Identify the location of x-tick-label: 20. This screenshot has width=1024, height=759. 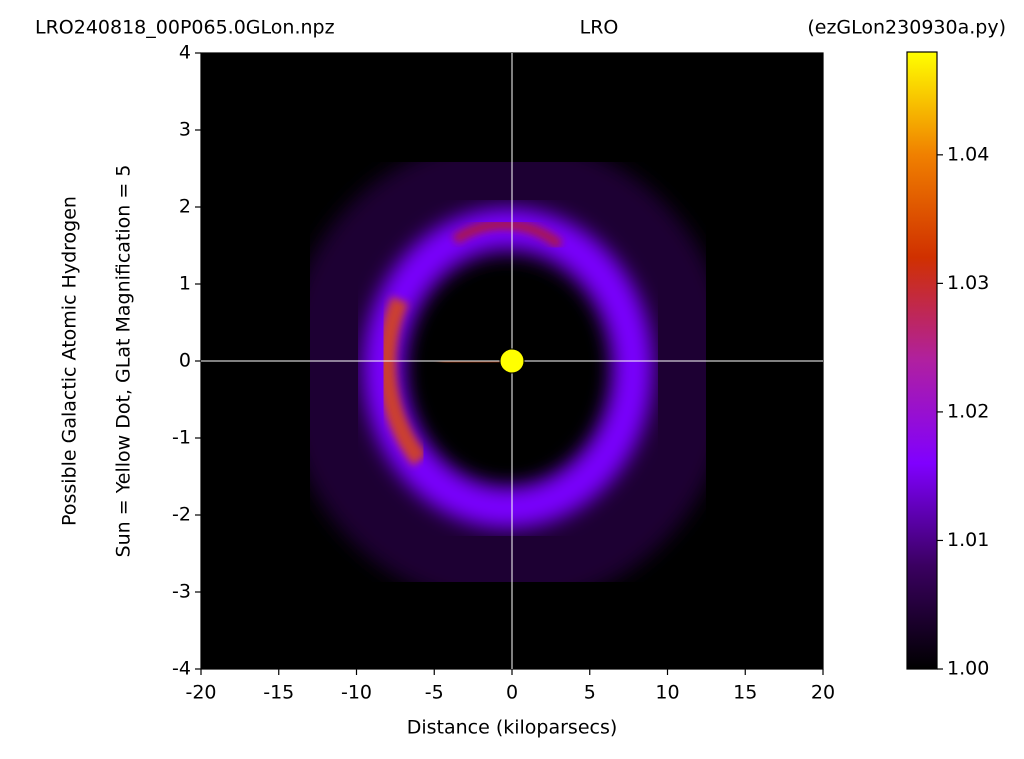
(823, 693).